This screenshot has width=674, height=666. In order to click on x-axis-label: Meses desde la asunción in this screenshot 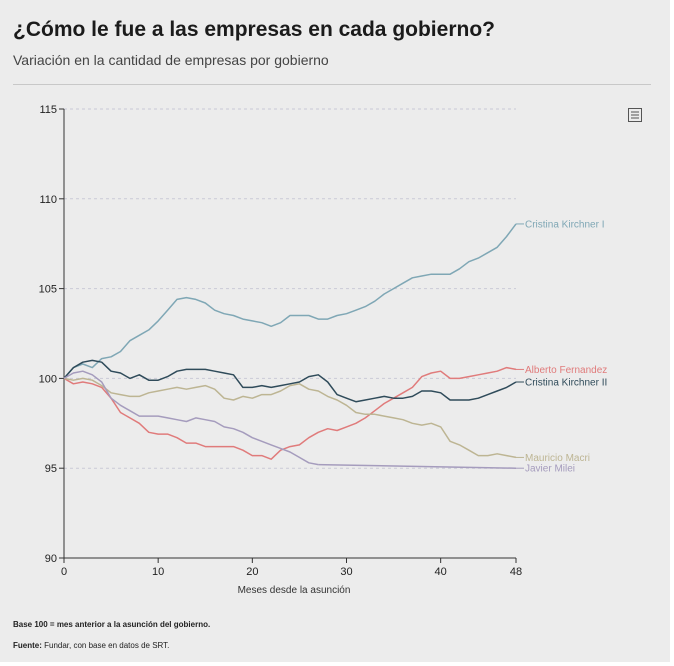, I will do `click(294, 590)`.